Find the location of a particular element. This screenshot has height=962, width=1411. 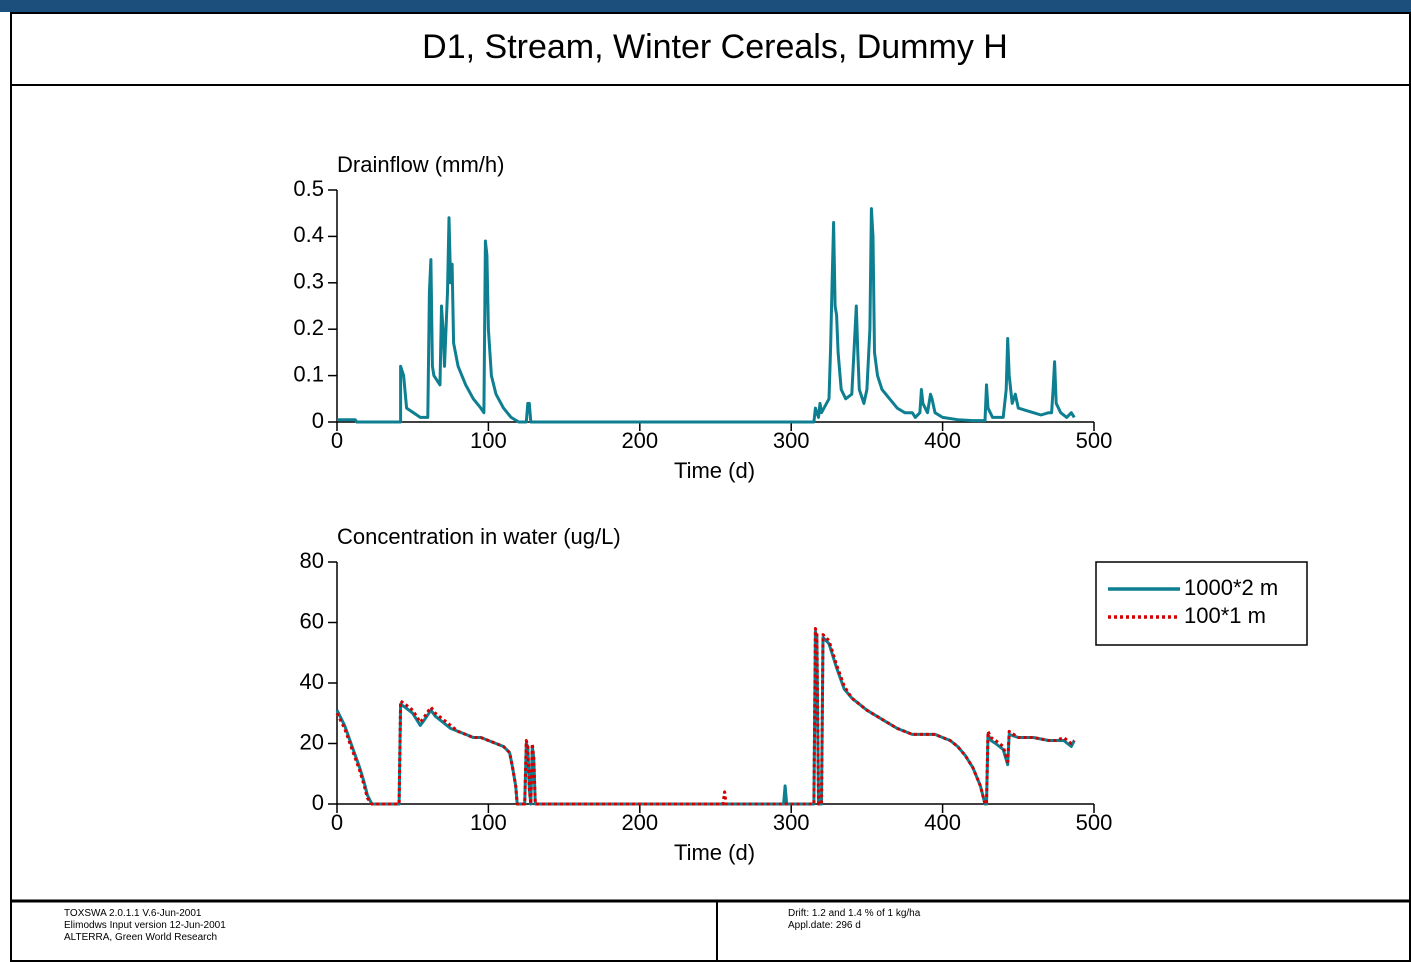

y-tick-label: 0.1 is located at coordinates (308, 373).